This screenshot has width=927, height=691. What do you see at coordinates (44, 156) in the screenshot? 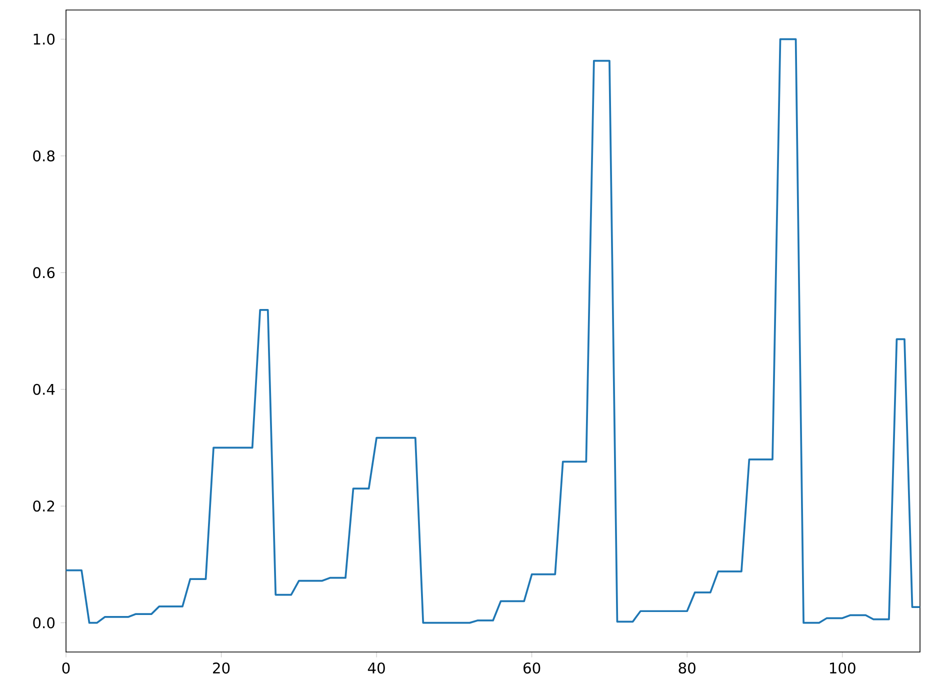
I see `y-tick-label: 0.8` at bounding box center [44, 156].